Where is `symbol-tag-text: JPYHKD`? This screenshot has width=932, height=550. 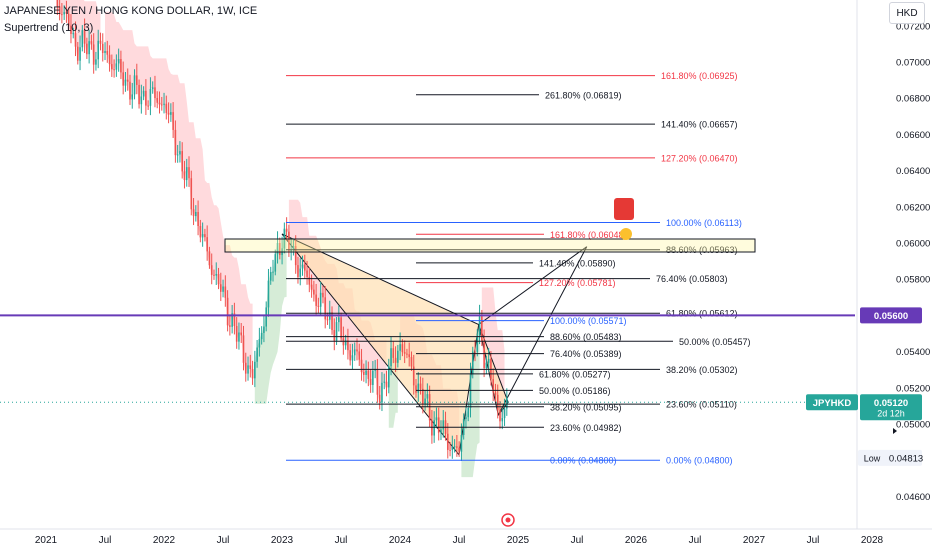
symbol-tag-text: JPYHKD is located at coordinates (832, 403).